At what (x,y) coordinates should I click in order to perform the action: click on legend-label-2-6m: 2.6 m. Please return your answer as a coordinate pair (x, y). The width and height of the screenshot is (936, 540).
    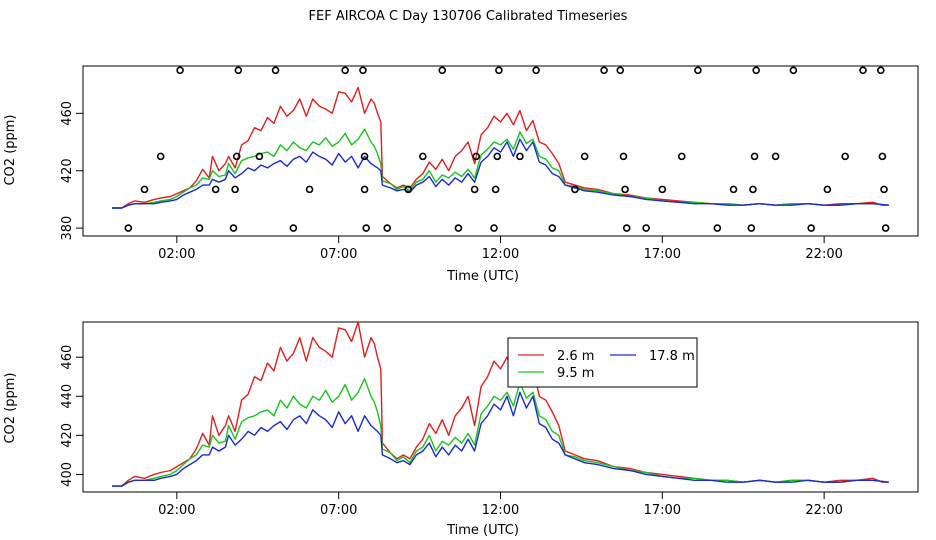
    Looking at the image, I should click on (575, 356).